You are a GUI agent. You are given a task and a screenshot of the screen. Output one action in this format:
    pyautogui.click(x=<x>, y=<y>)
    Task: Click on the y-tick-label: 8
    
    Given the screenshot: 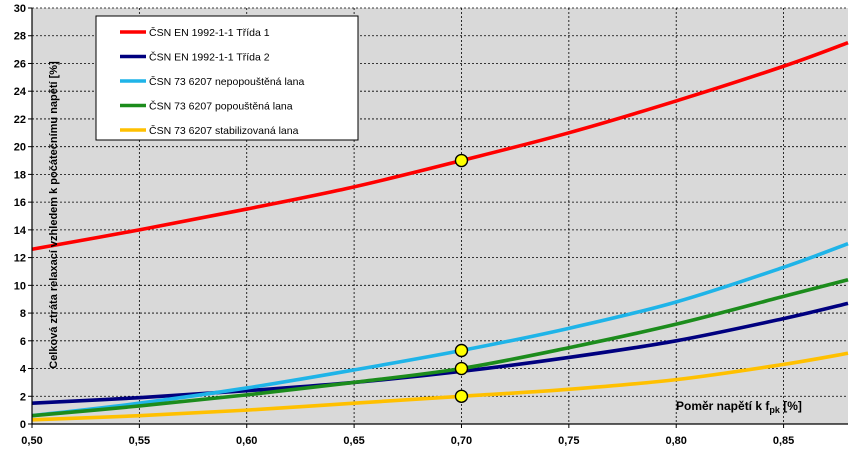 What is the action you would take?
    pyautogui.click(x=23, y=314)
    